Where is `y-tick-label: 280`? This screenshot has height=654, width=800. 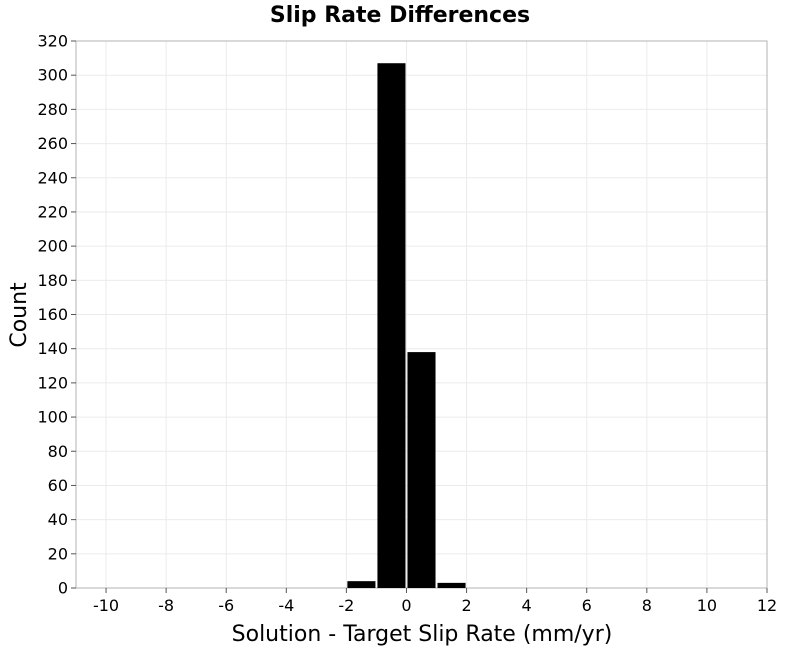 y-tick-label: 280 is located at coordinates (52, 109).